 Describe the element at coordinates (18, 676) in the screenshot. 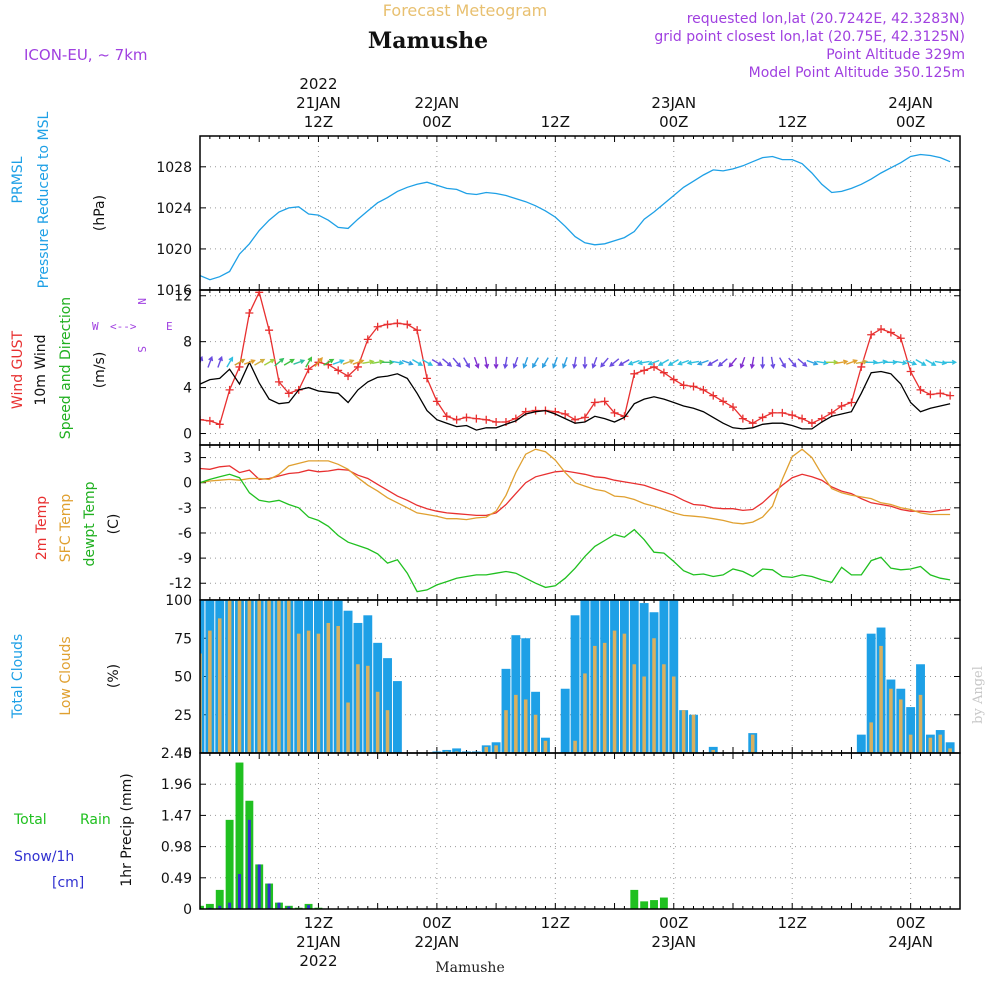

I see `total-clouds-label: Total Clouds` at that location.